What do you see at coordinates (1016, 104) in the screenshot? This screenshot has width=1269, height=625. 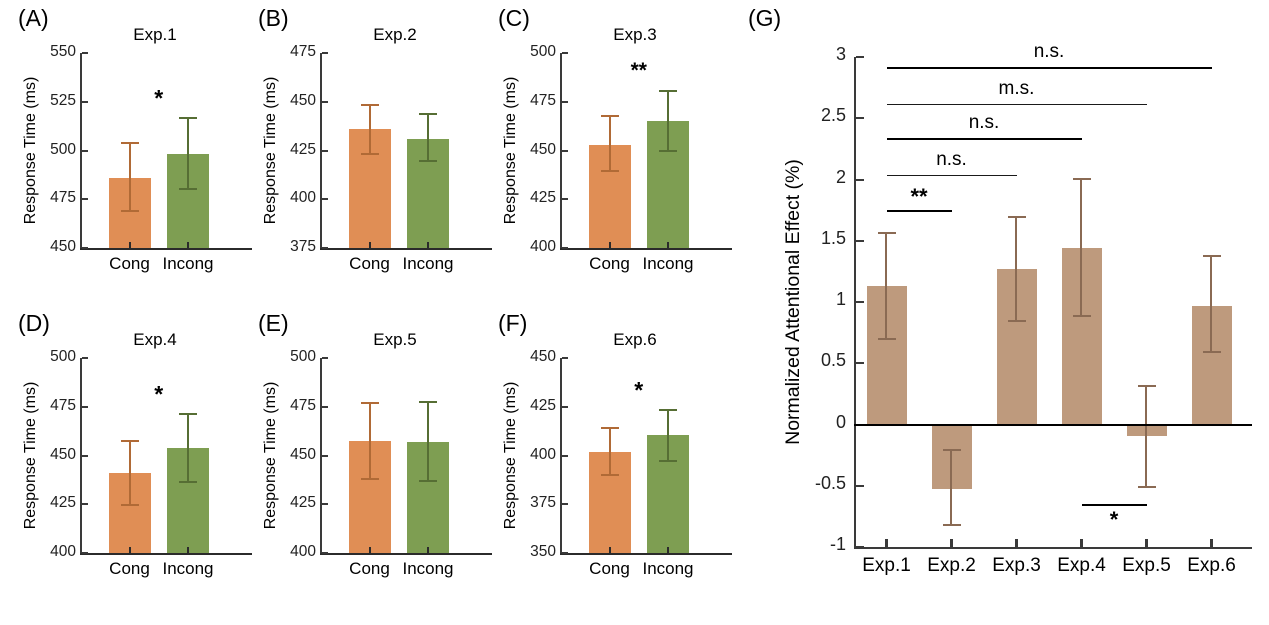 I see `comparison-bracket` at bounding box center [1016, 104].